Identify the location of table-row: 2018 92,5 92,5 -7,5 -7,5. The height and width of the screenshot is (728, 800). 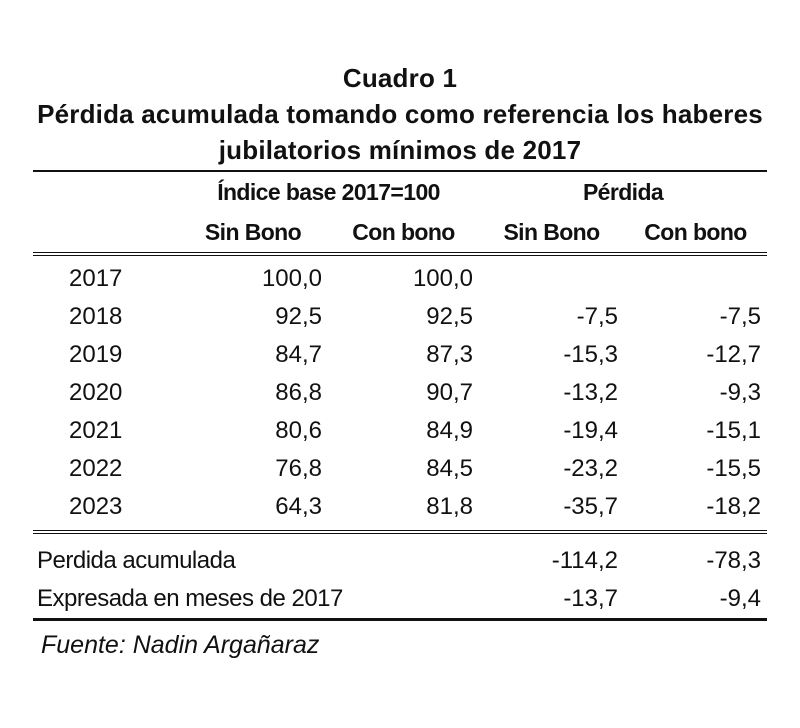
(400, 317).